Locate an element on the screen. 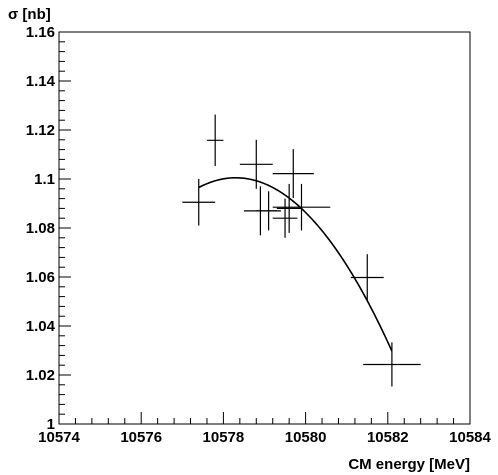  x-tick-label: 10574 is located at coordinates (59, 437).